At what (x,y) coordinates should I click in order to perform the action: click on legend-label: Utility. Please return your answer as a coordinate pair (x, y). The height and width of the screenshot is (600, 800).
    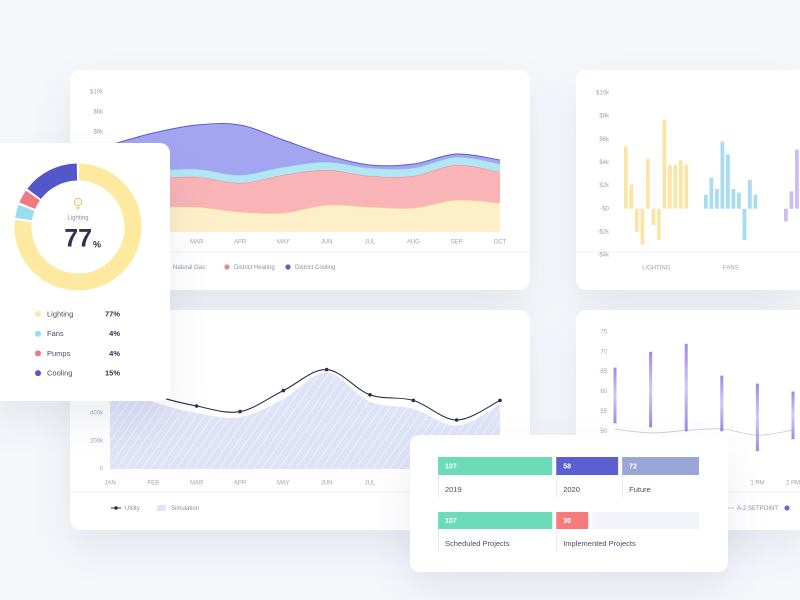
    Looking at the image, I should click on (132, 509).